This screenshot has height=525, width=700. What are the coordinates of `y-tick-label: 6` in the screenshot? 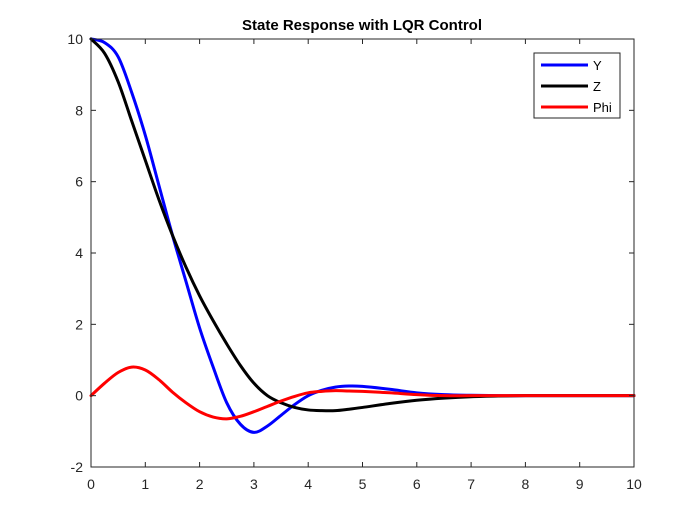 It's located at (79, 182).